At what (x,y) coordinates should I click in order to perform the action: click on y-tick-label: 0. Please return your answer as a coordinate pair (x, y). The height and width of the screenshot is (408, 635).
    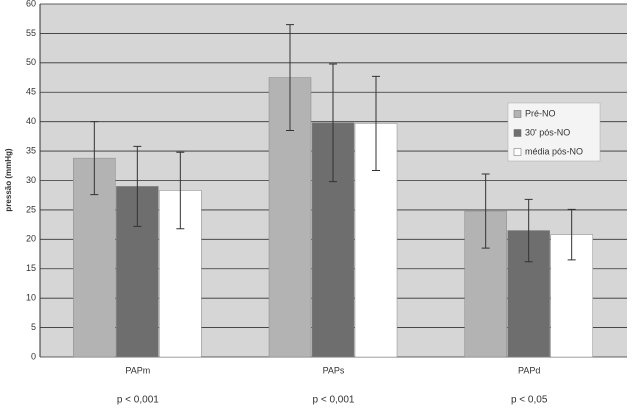
    Looking at the image, I should click on (33, 356).